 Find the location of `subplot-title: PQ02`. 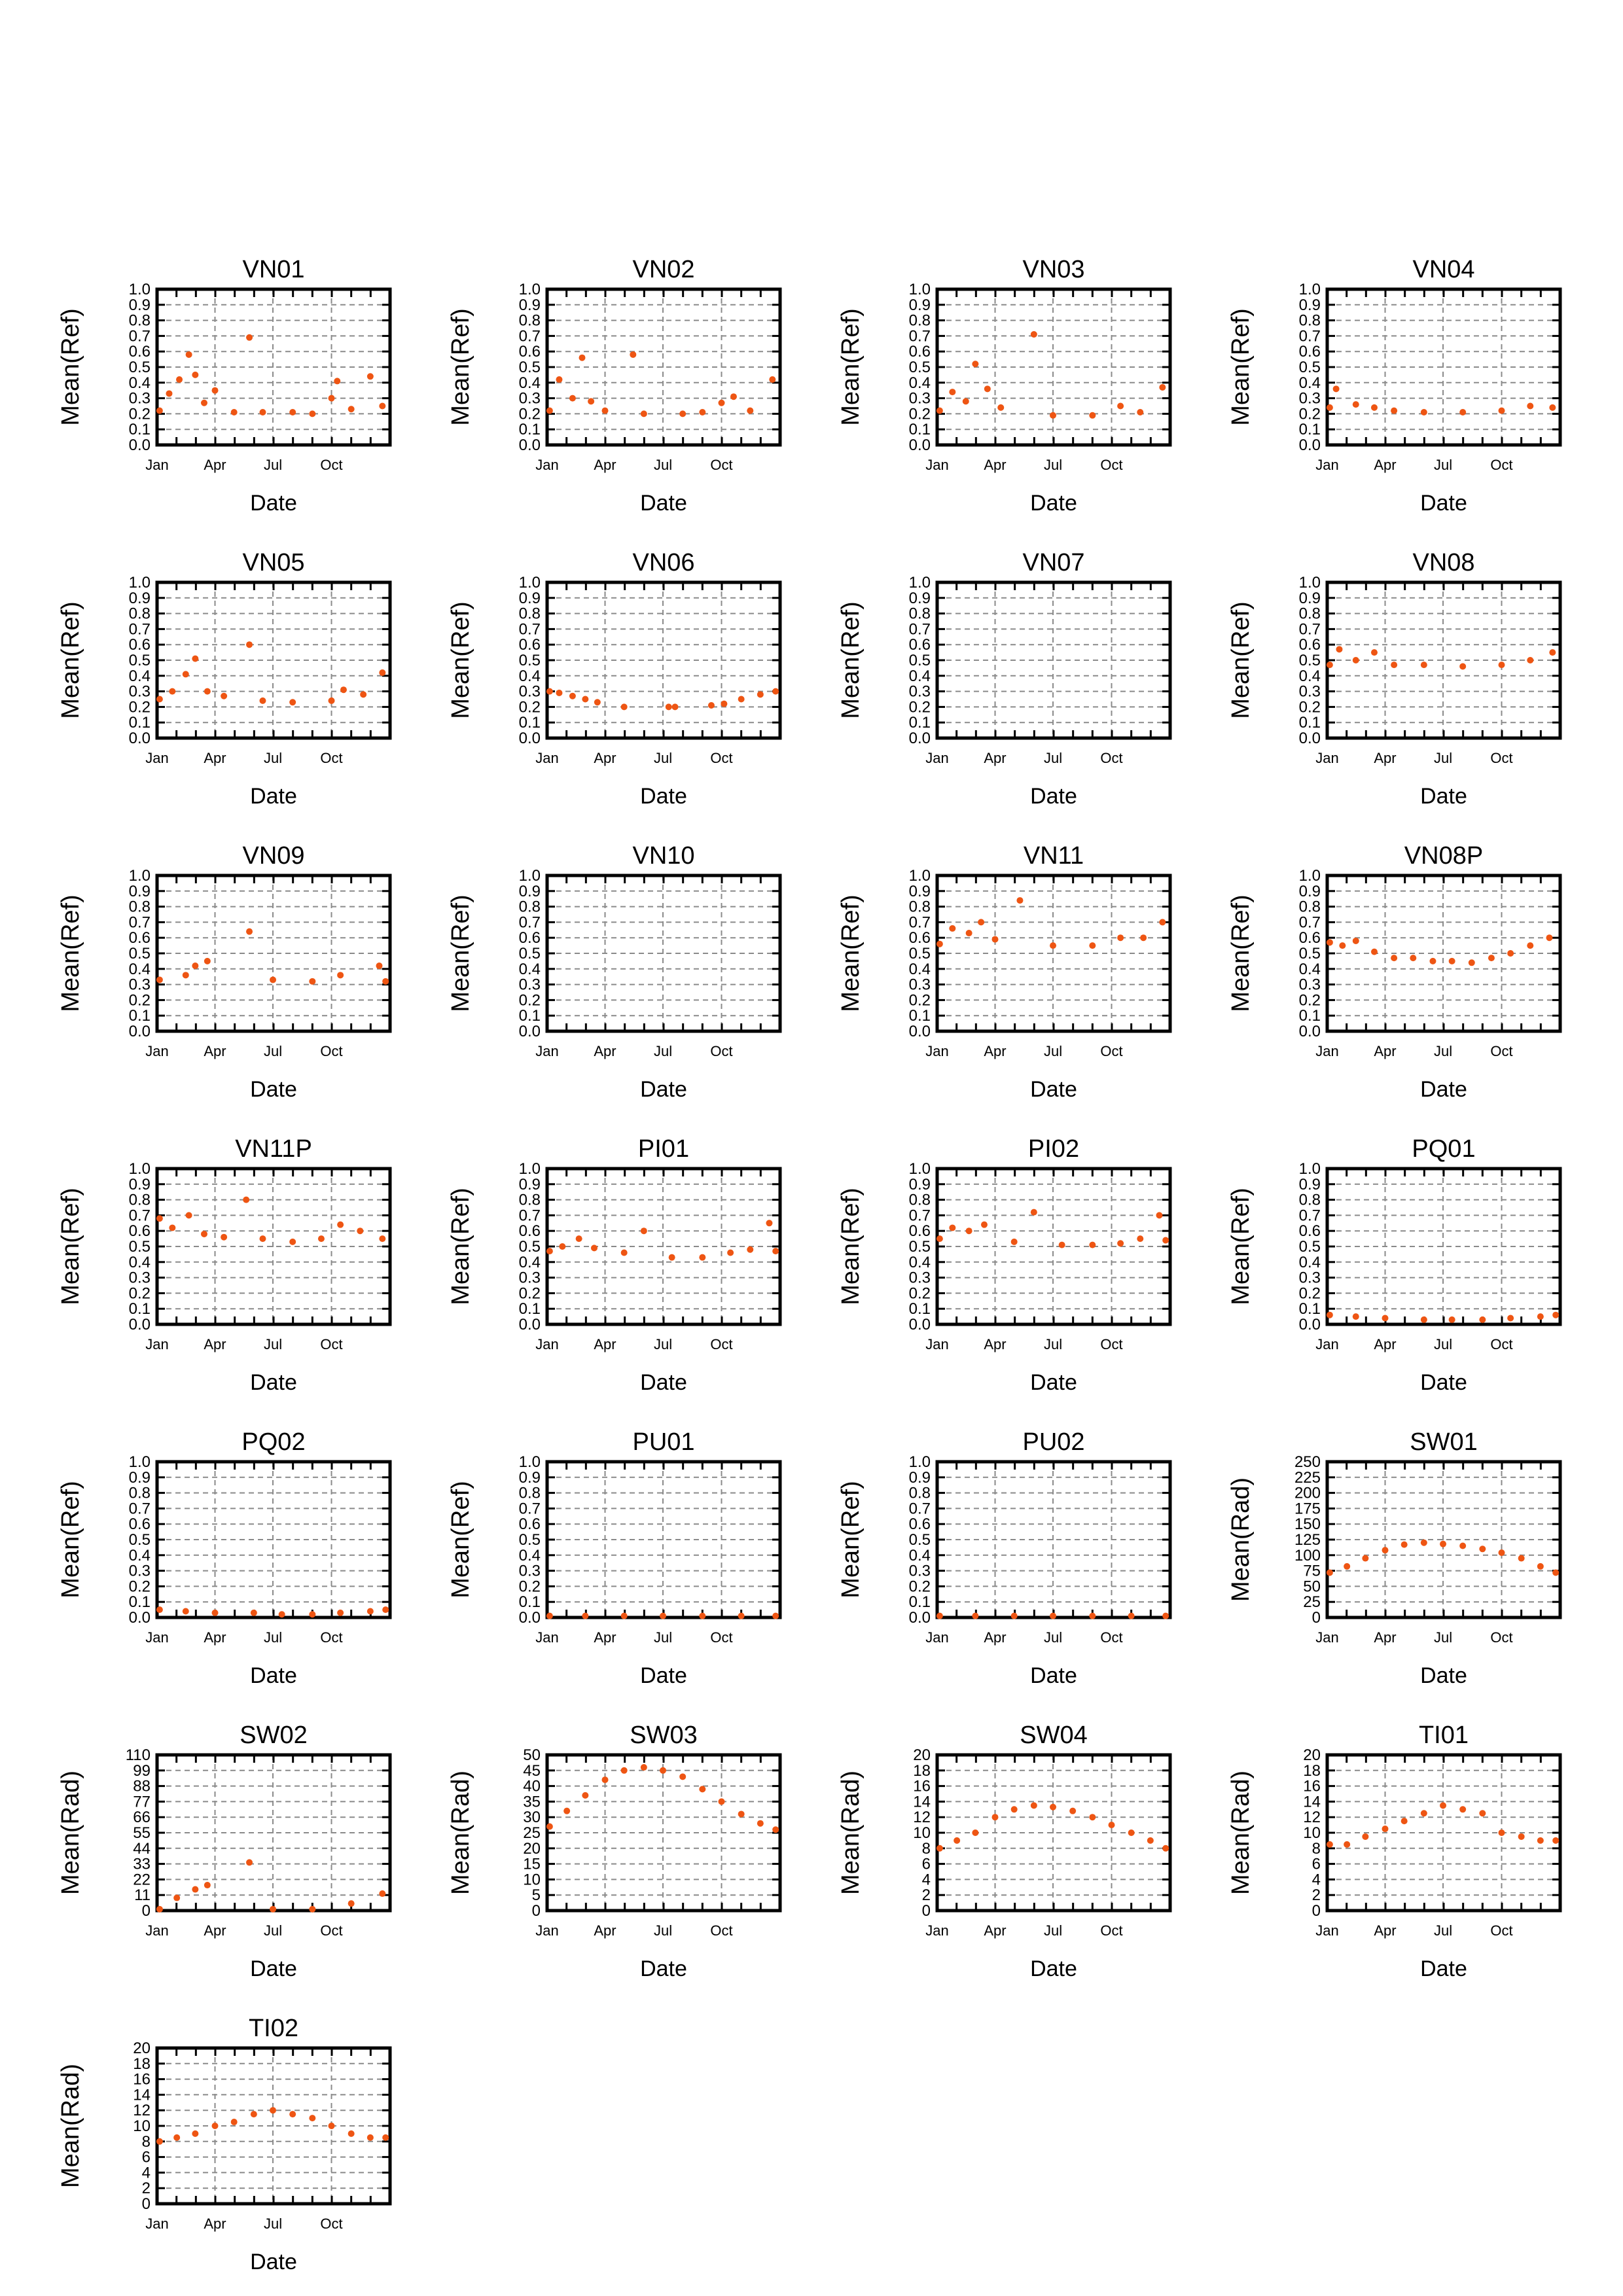

subplot-title: PQ02 is located at coordinates (273, 1442).